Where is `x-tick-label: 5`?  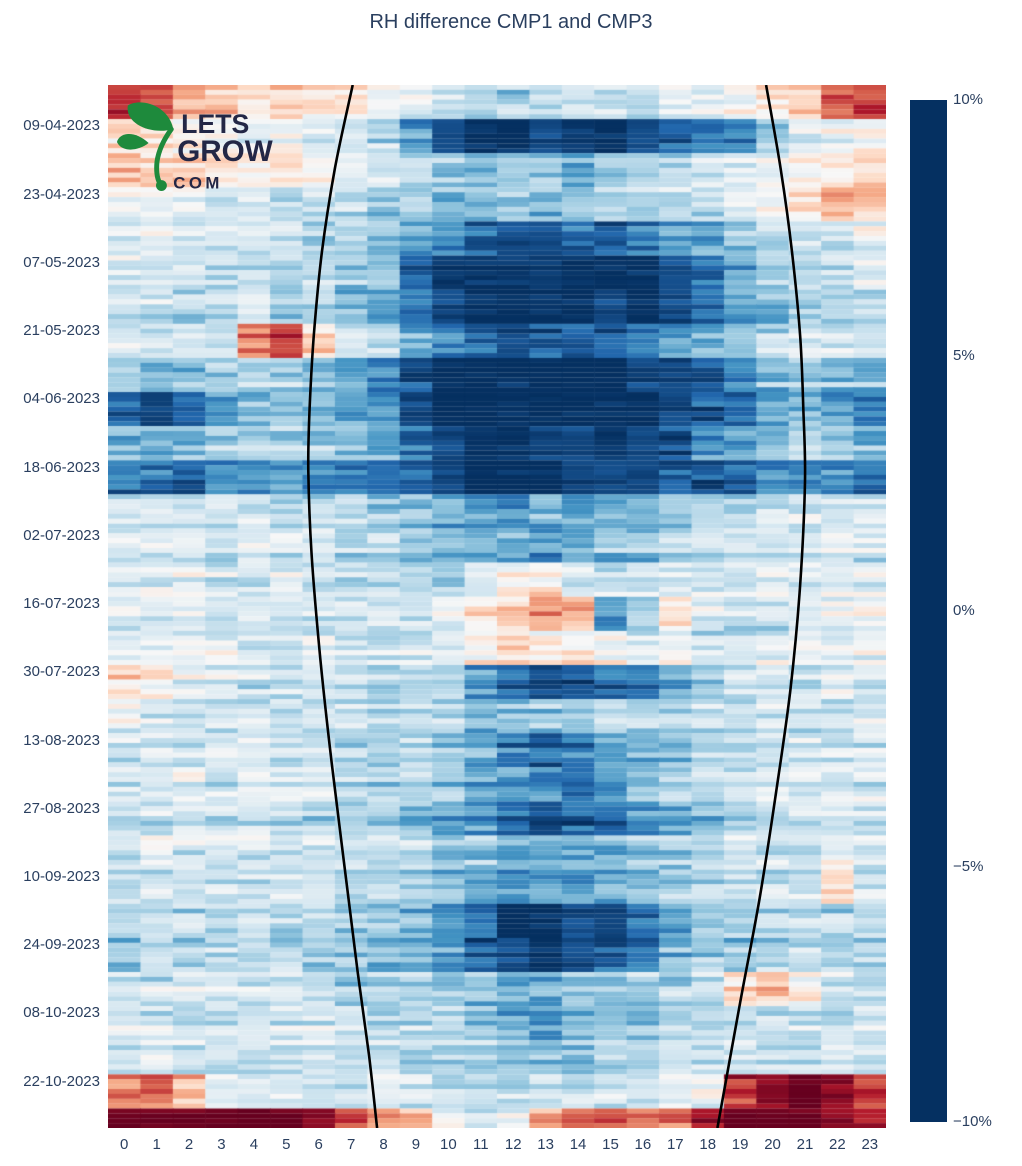
x-tick-label: 5 is located at coordinates (286, 1144).